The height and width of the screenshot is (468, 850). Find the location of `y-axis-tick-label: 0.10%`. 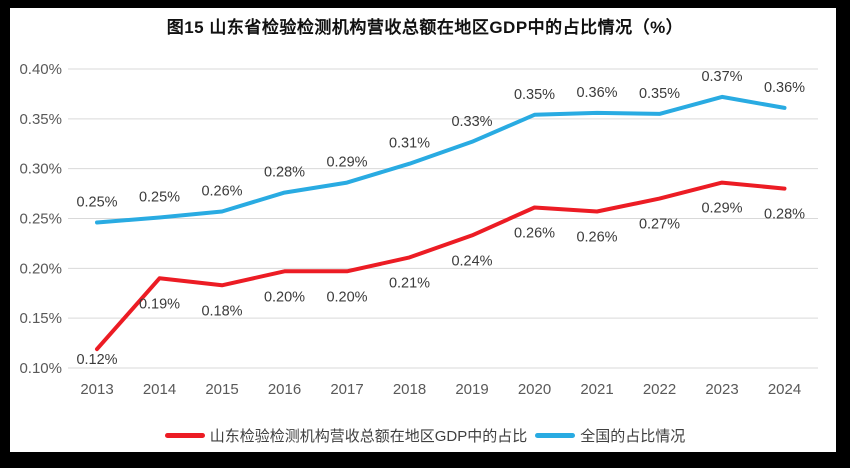

y-axis-tick-label: 0.10% is located at coordinates (40, 368).